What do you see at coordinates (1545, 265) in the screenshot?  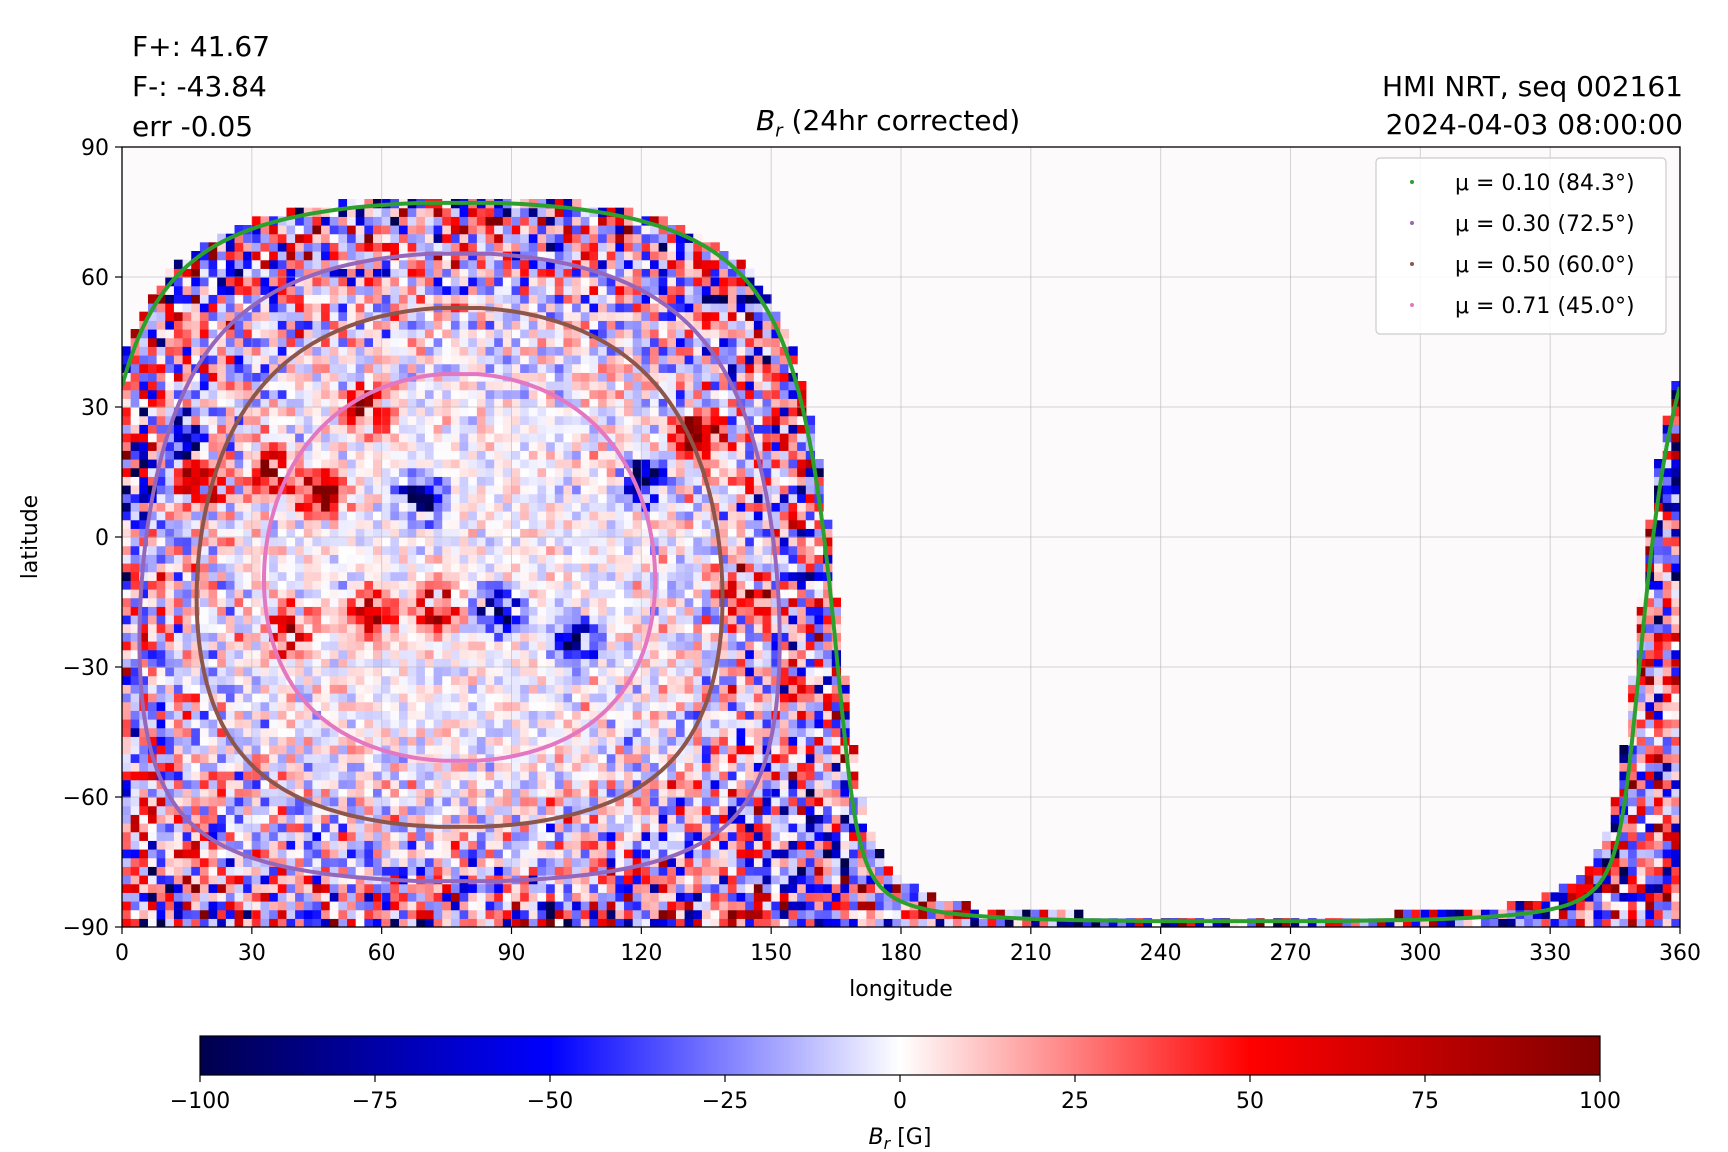 I see `legend-entry: μ = 0.50 (60.0°)` at bounding box center [1545, 265].